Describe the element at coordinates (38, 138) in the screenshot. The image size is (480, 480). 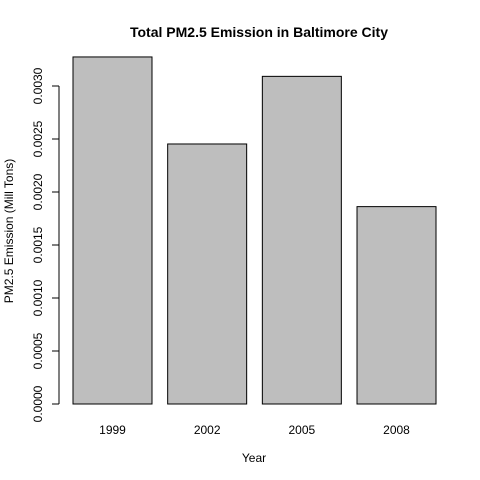
I see `y-tick-label: 0.0025` at that location.